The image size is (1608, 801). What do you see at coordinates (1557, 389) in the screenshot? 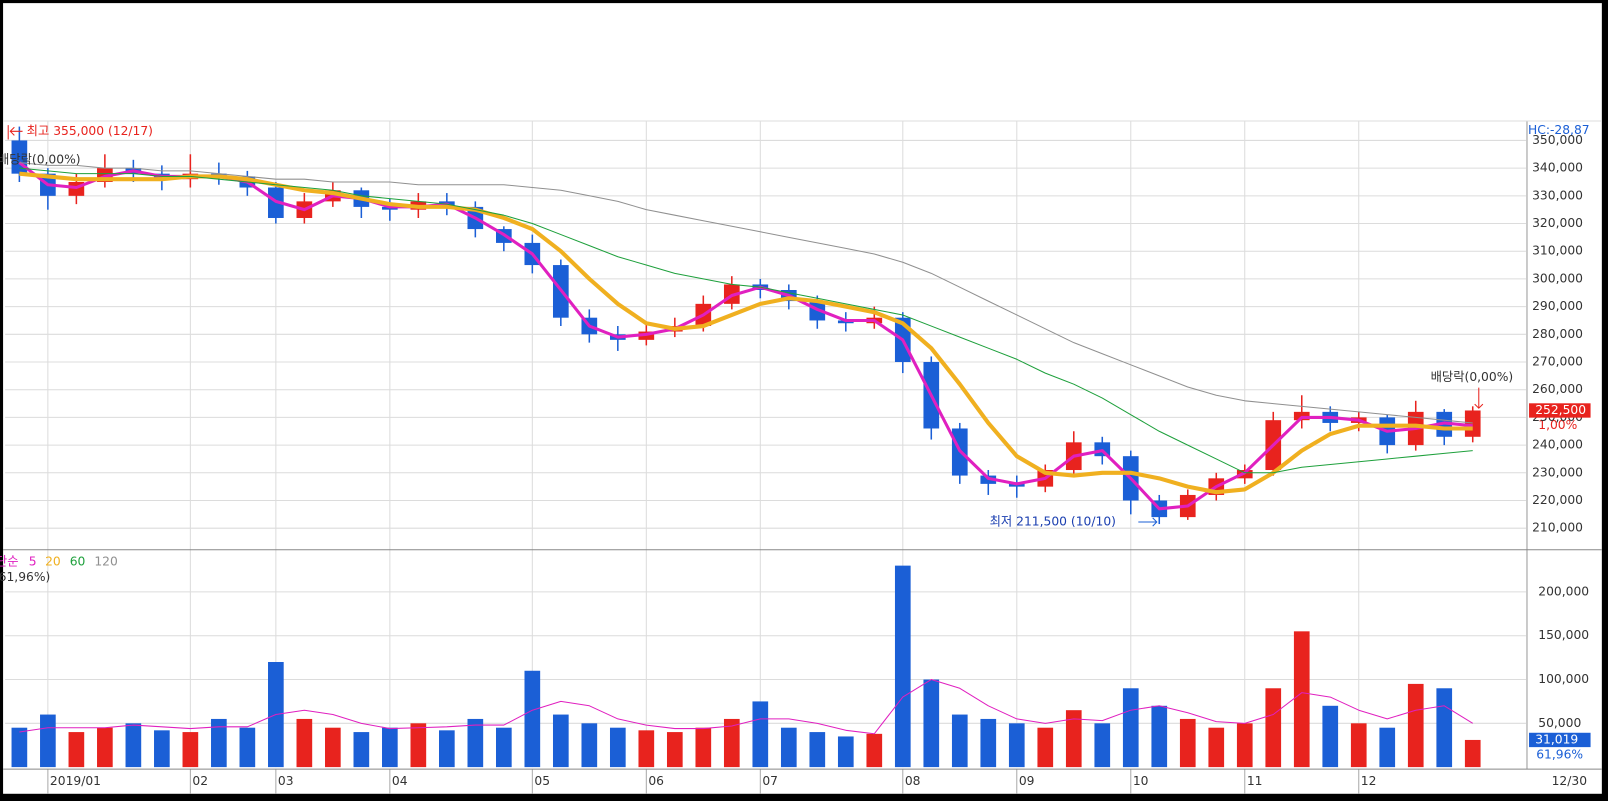
I see `y-tick-label: 260,000` at bounding box center [1557, 389].